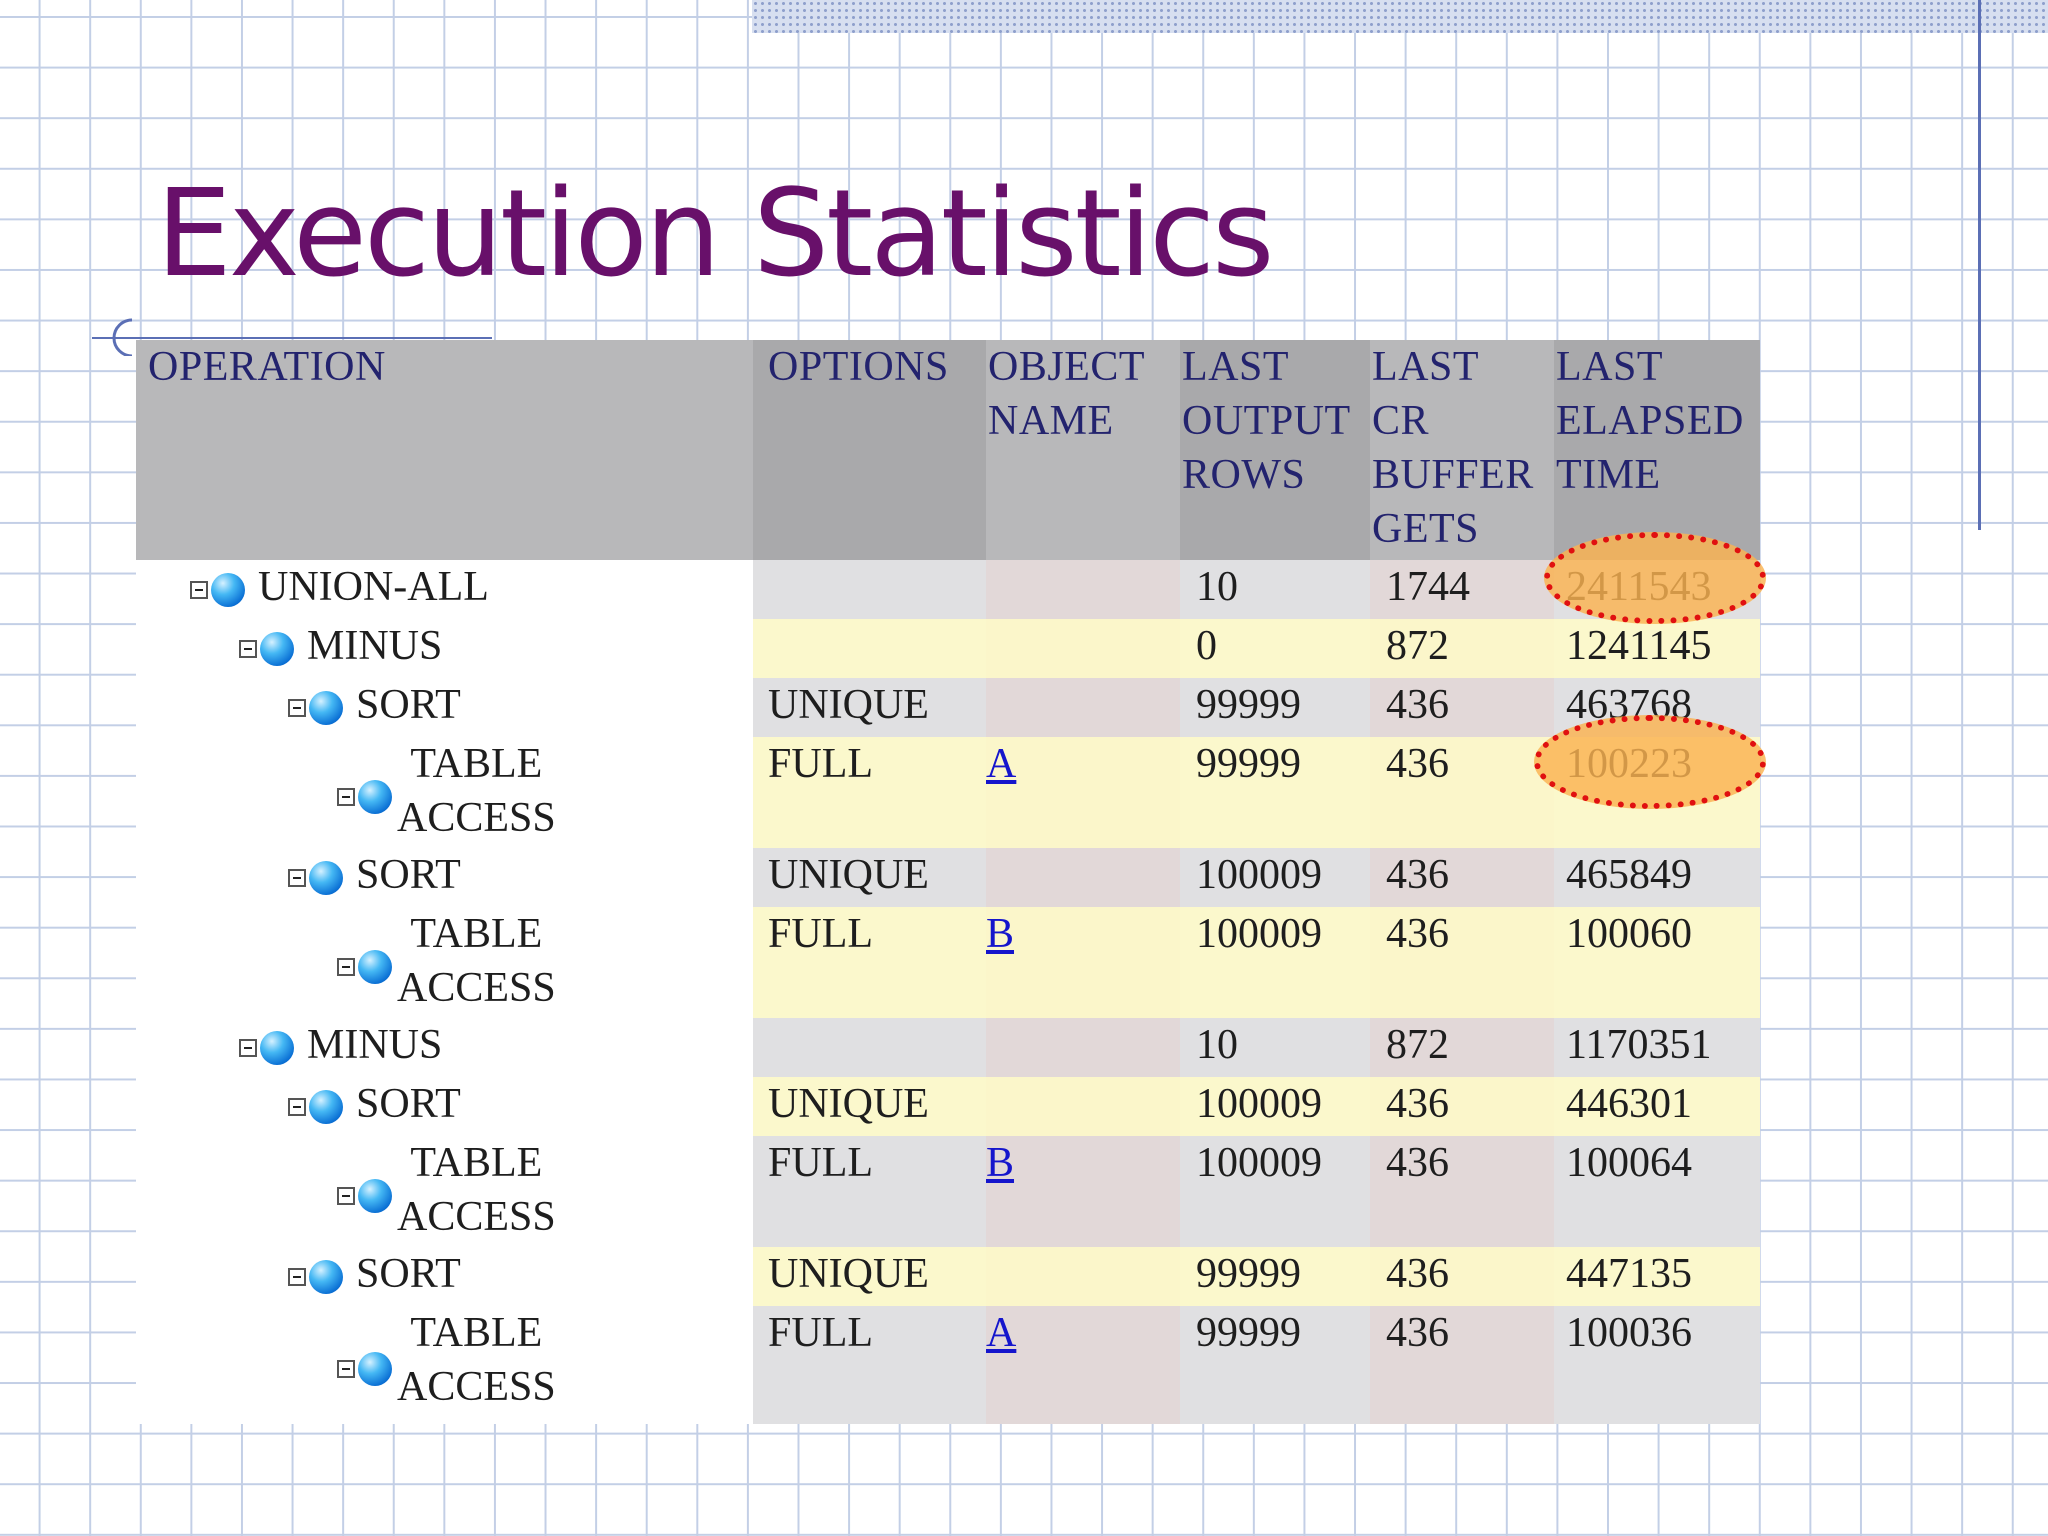 This screenshot has width=2048, height=1536. Describe the element at coordinates (948, 648) in the screenshot. I see `table-row: MINUS 0 872 1241145` at that location.